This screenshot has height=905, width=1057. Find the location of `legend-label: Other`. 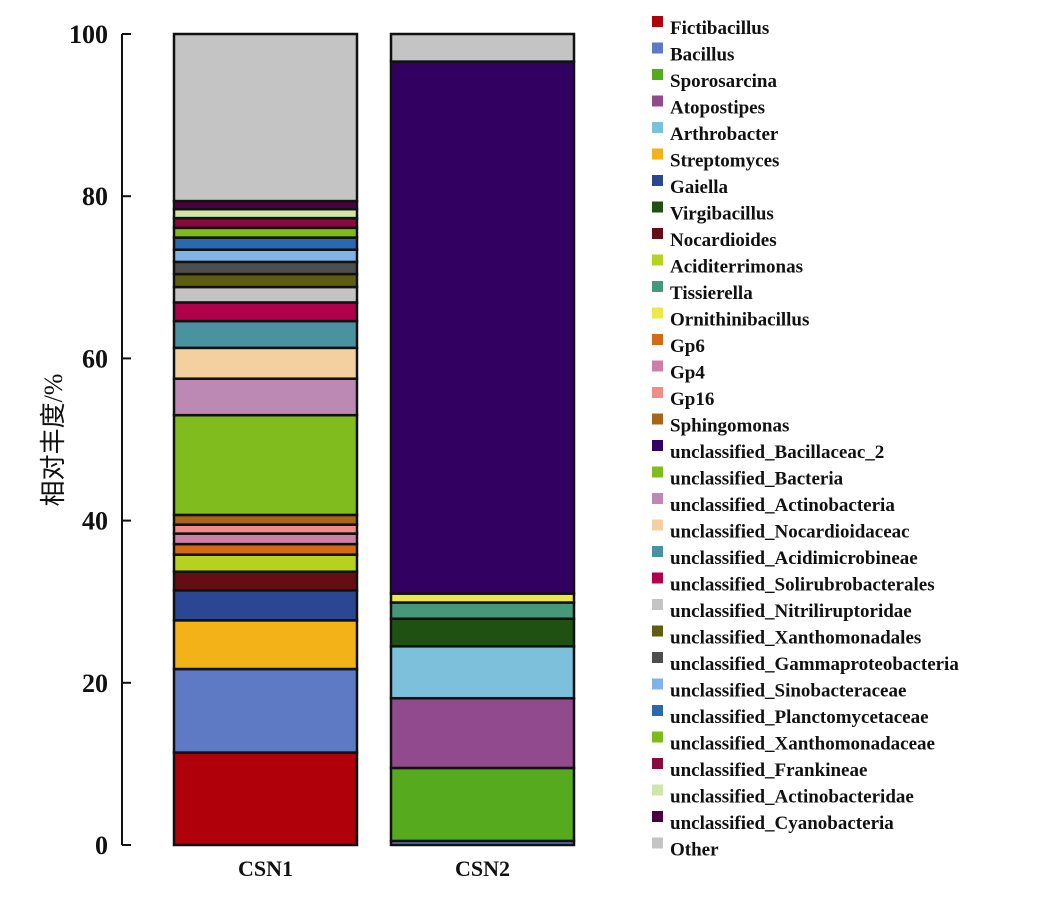

legend-label: Other is located at coordinates (694, 850).